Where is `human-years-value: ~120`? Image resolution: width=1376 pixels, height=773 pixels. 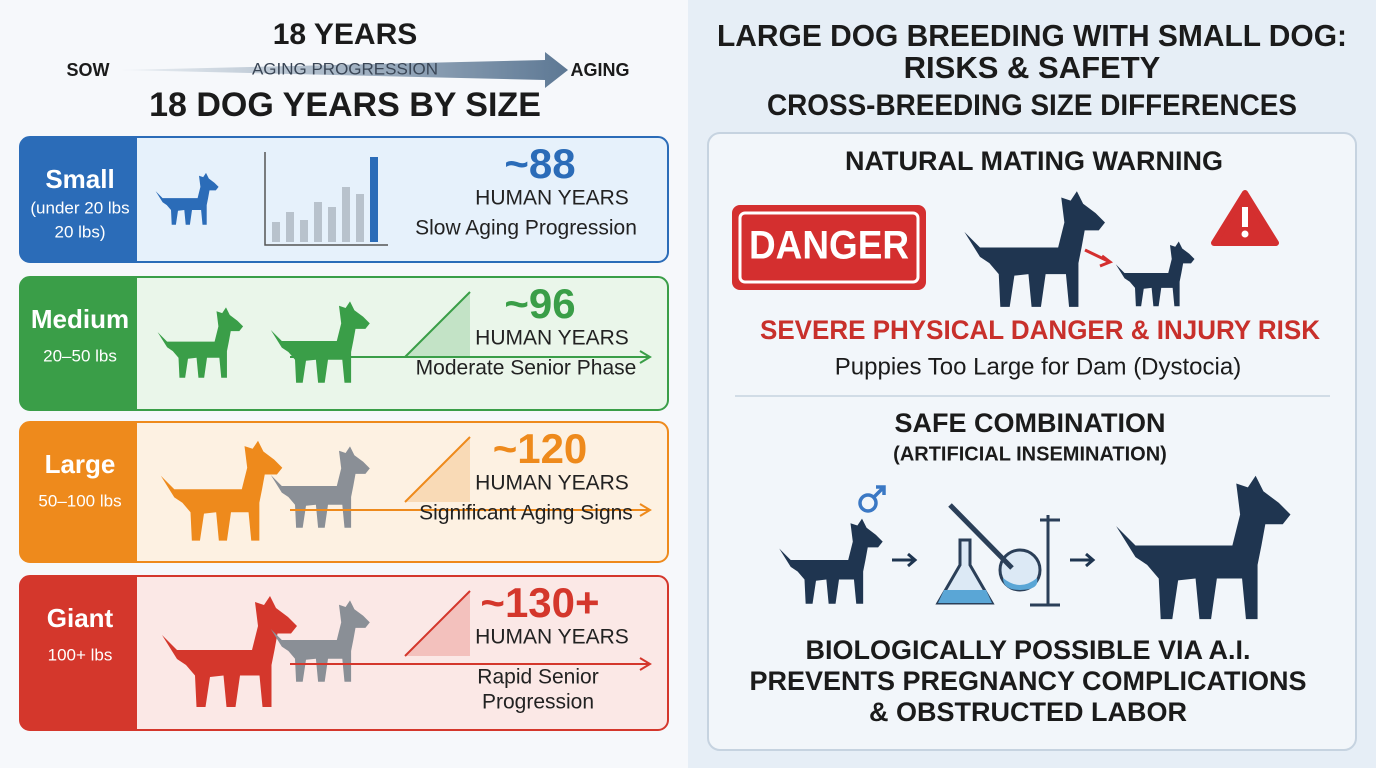 human-years-value: ~120 is located at coordinates (540, 448).